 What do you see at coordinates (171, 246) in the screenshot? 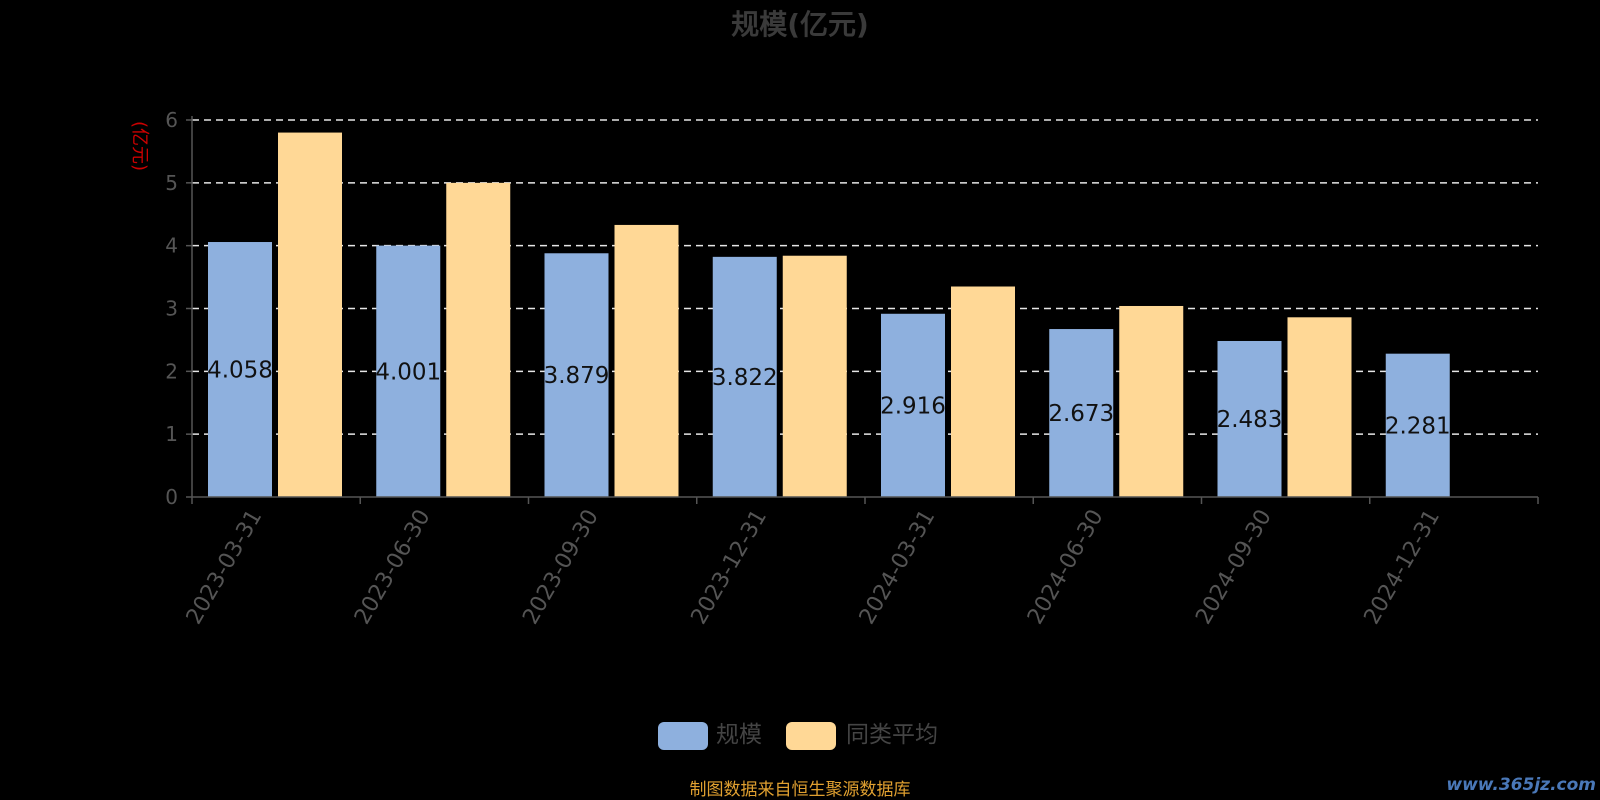
I see `y-tick-label: 4` at bounding box center [171, 246].